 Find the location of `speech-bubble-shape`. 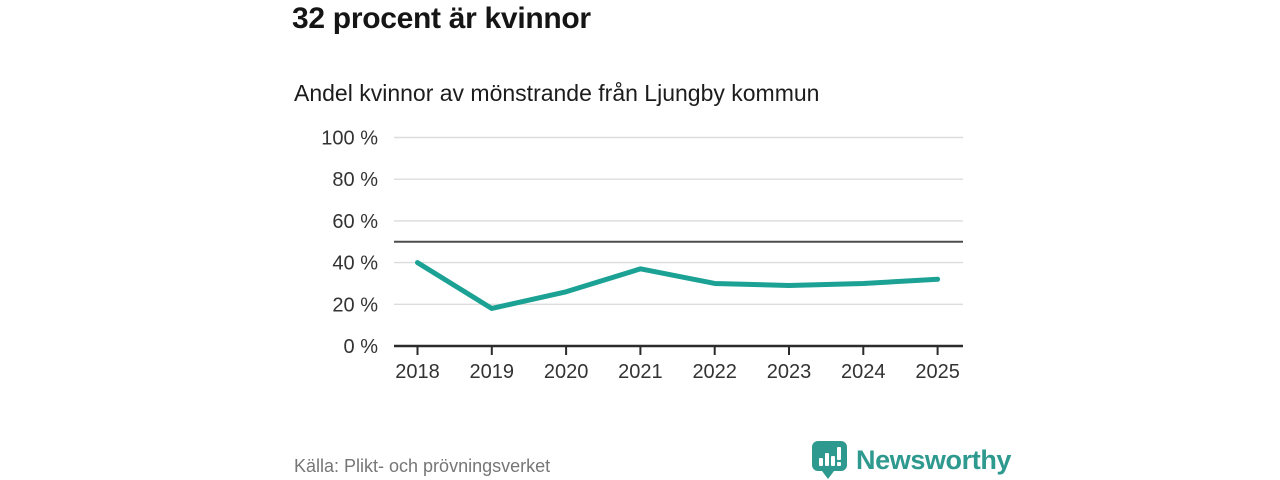

speech-bubble-shape is located at coordinates (829, 460).